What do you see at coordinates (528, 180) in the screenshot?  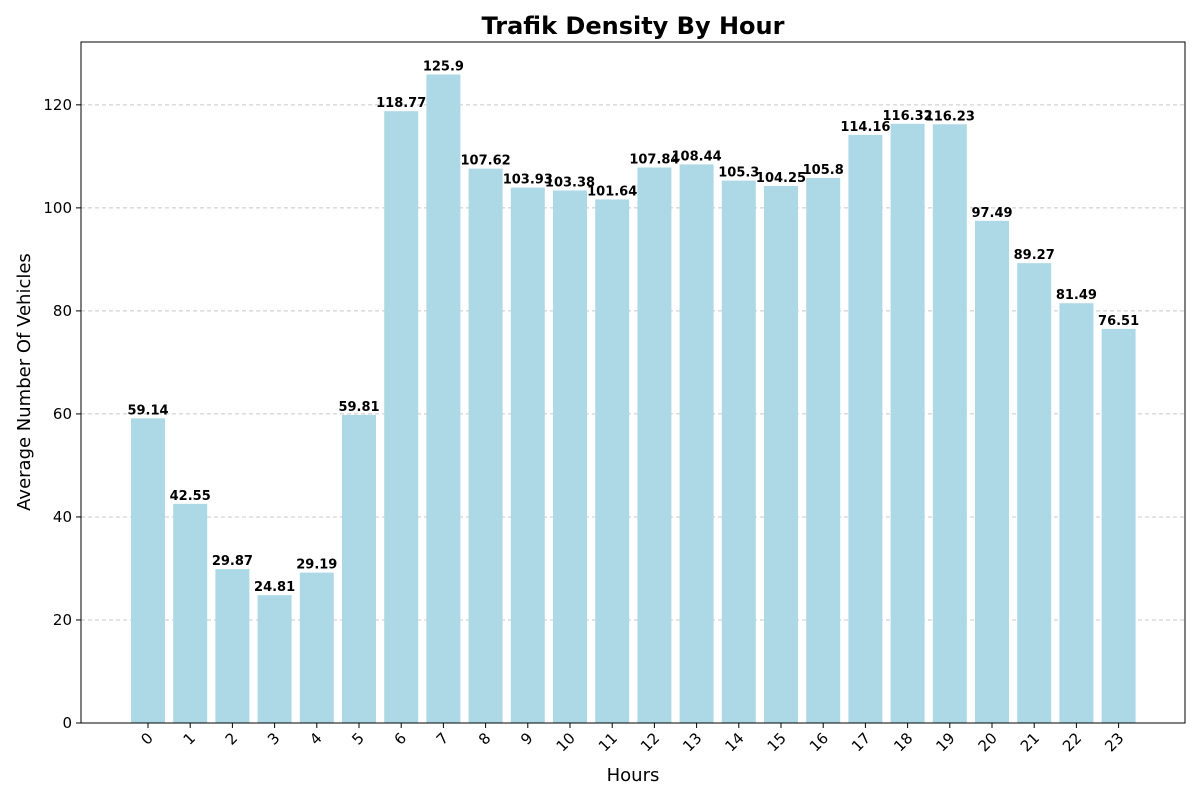 I see `bar-value-label: 103.93` at bounding box center [528, 180].